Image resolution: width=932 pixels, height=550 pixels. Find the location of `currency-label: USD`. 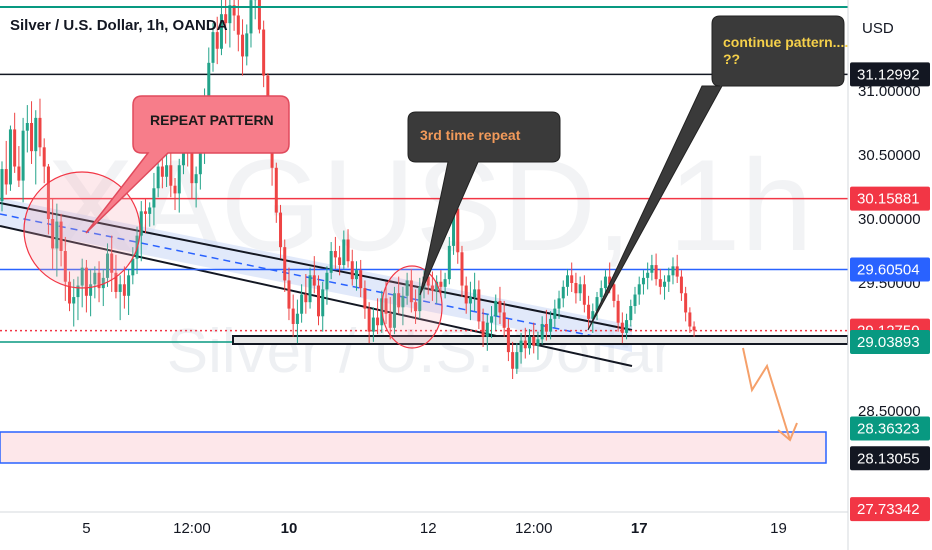

currency-label: USD is located at coordinates (878, 28).